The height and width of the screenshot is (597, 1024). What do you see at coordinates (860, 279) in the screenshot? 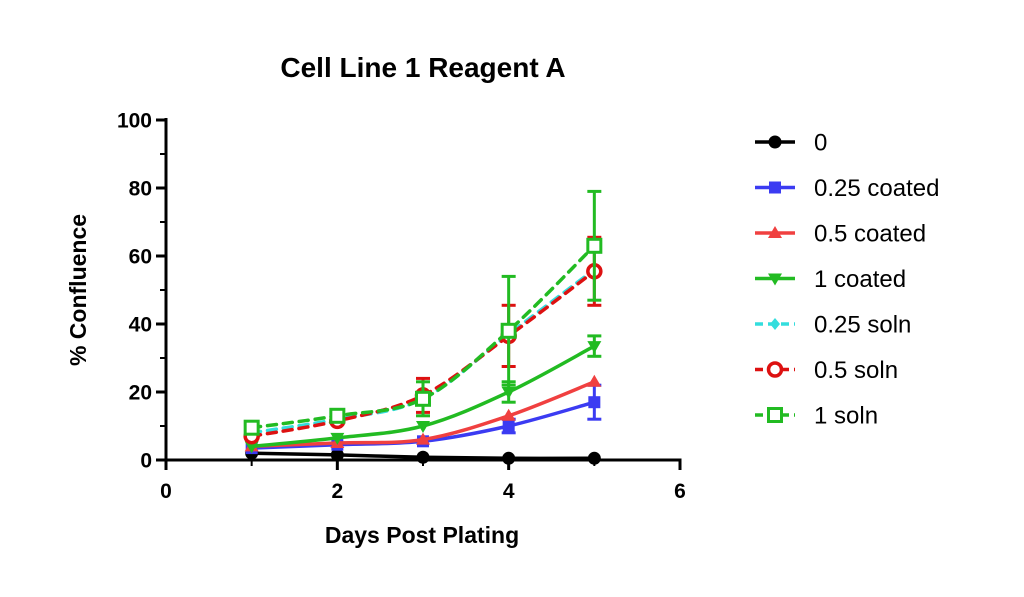
I see `legend-label: 1 coated` at bounding box center [860, 279].